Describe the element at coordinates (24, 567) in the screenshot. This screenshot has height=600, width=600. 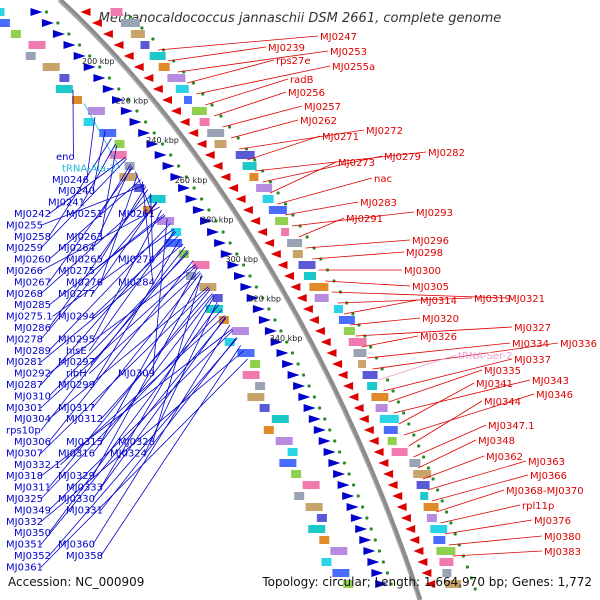
I see `forward-gene-label: MJ0361` at that location.